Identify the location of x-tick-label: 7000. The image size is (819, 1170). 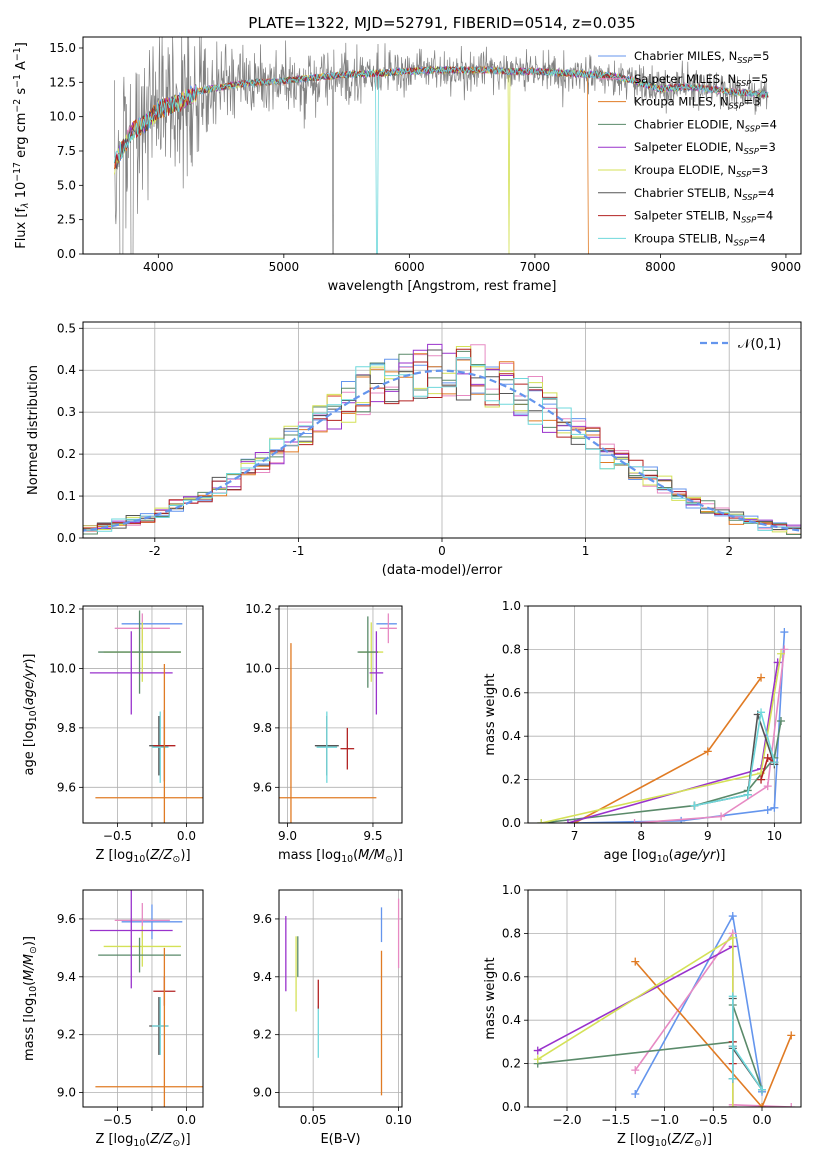
(535, 267).